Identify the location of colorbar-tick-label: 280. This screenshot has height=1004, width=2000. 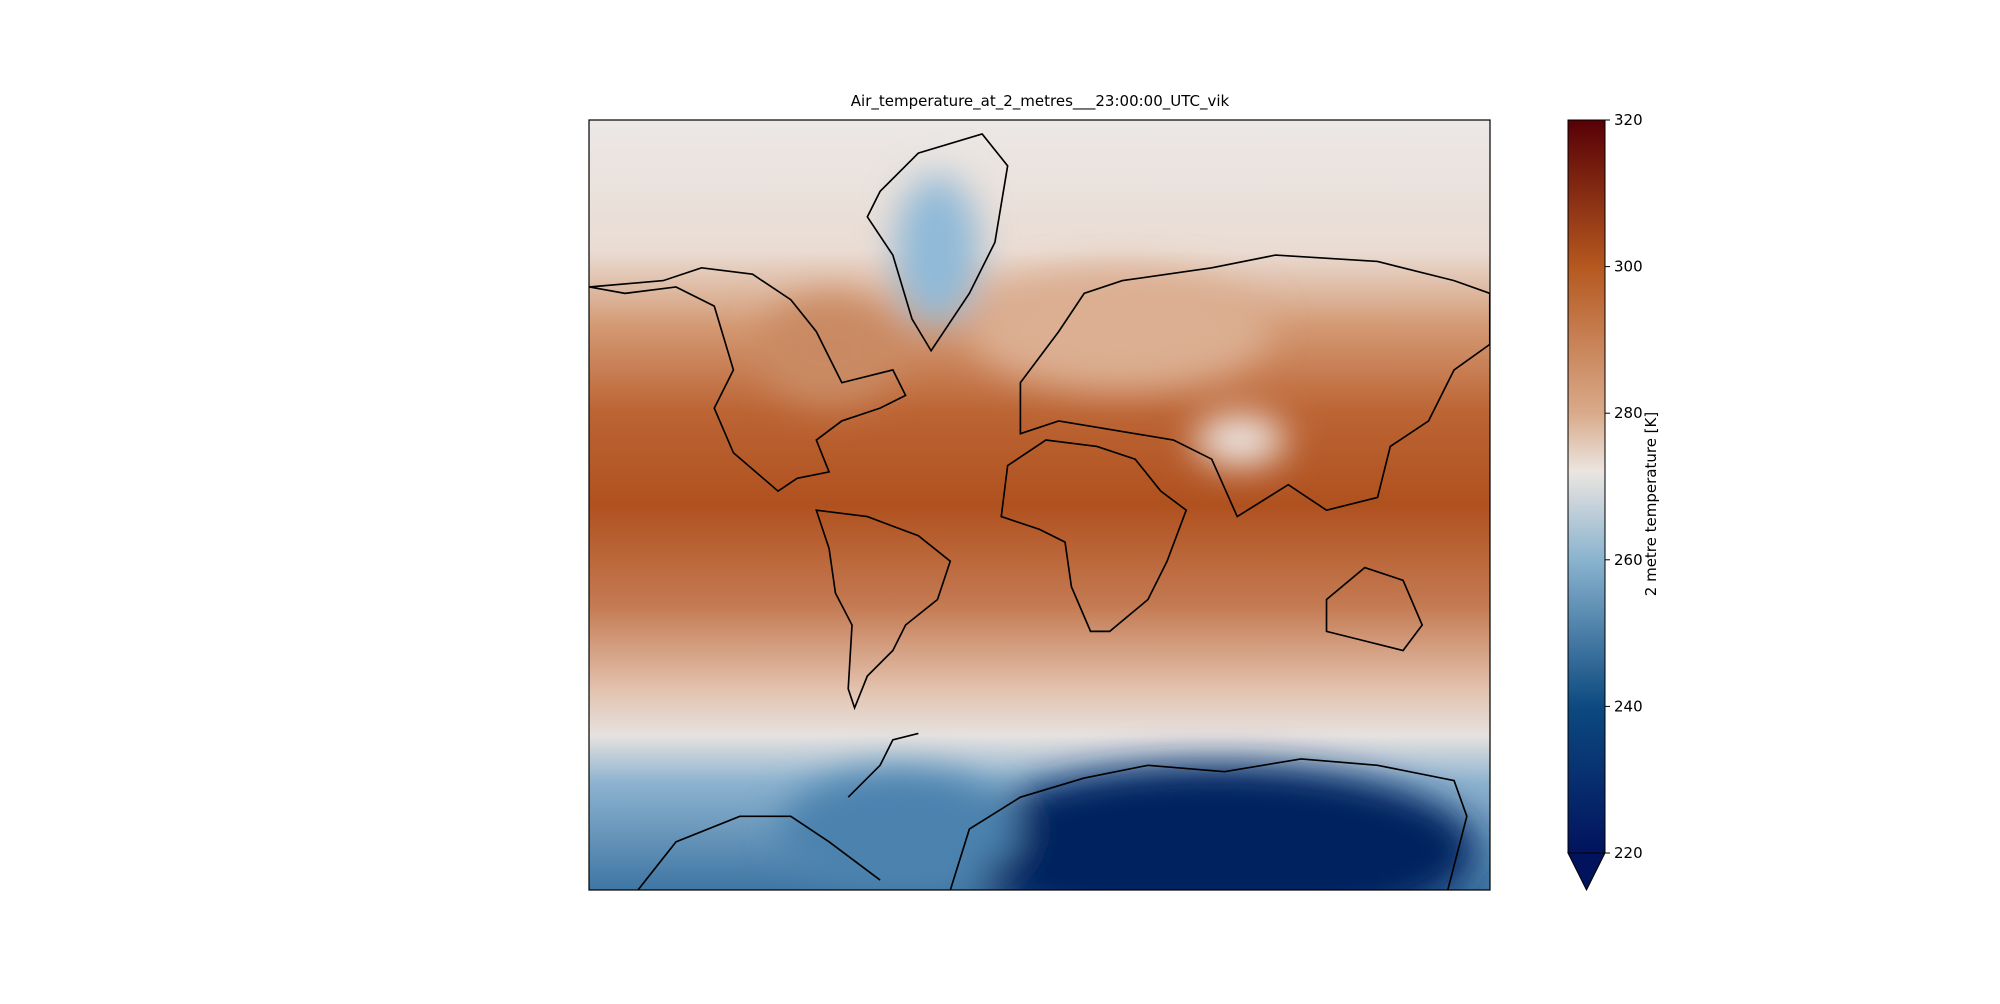
(1628, 413).